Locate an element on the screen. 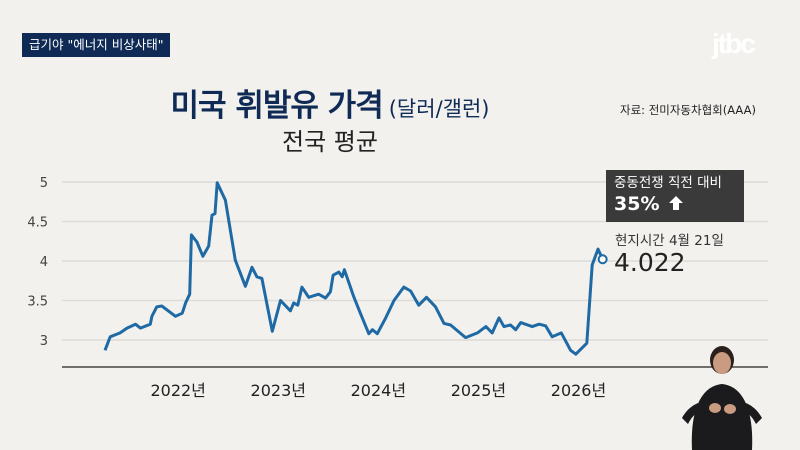  x-tick-label: 2025년 is located at coordinates (478, 390).